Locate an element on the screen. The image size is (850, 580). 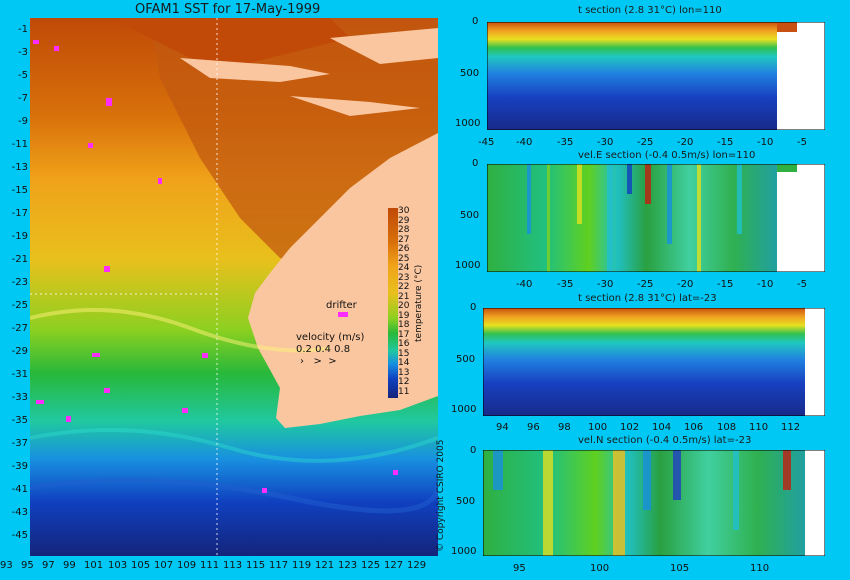
drifter-icon is located at coordinates (343, 314).